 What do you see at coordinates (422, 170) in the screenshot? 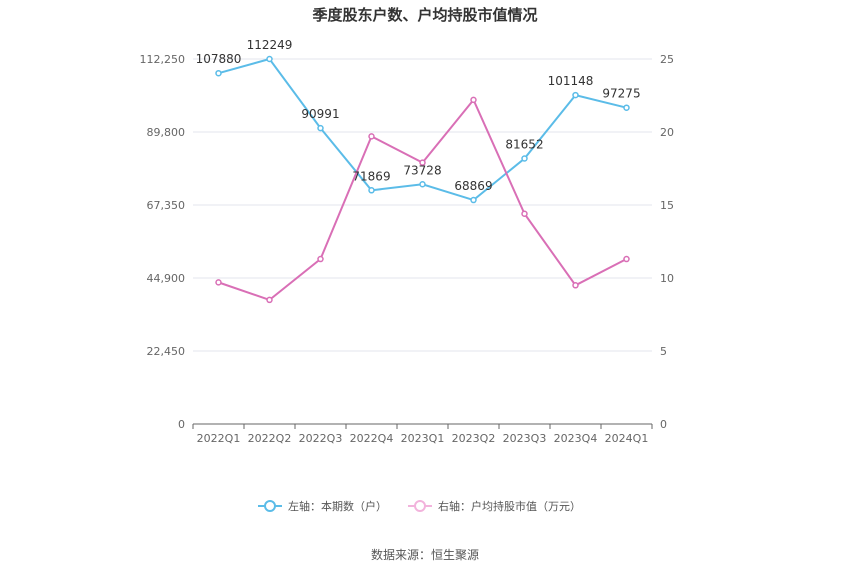
I see `data-label: 73728` at bounding box center [422, 170].